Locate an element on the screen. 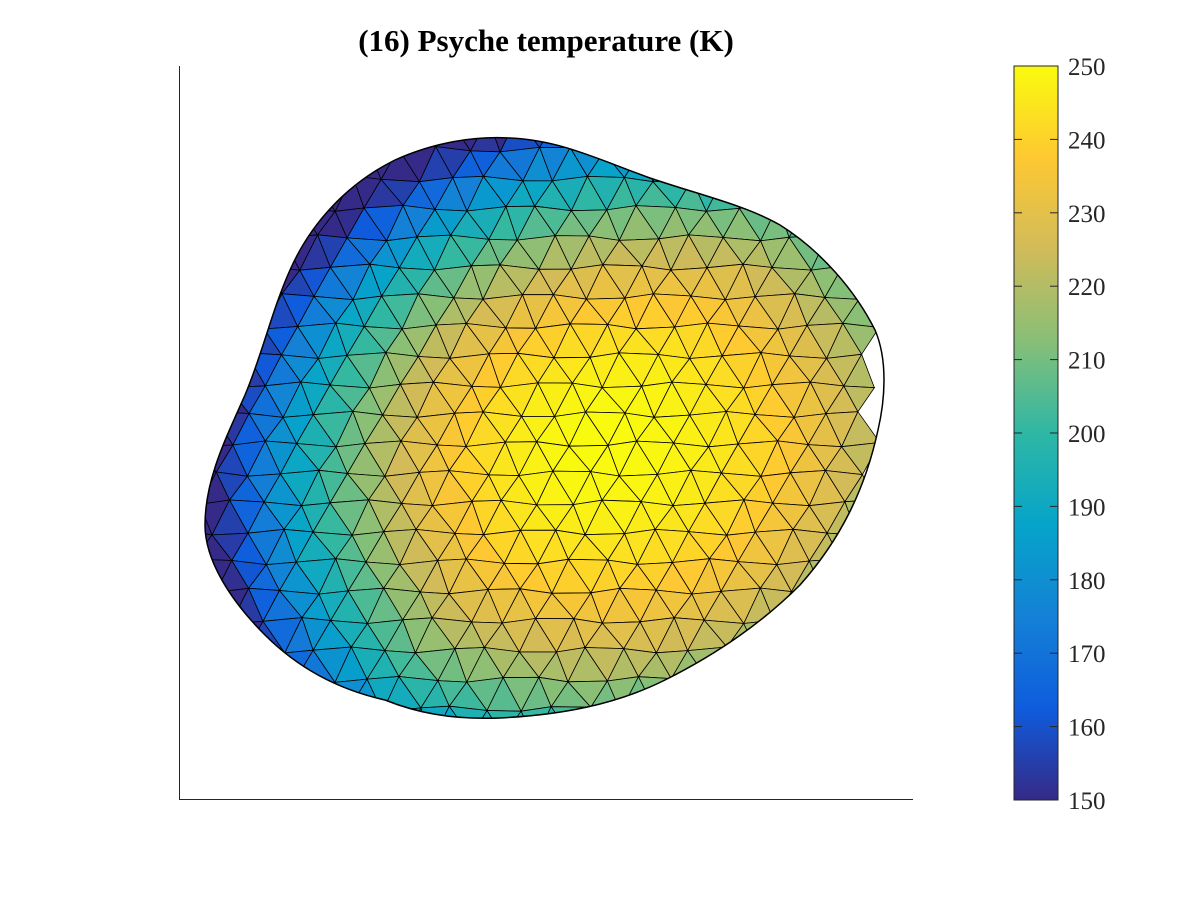 The height and width of the screenshot is (900, 1200). colorbar-ticks: 150 160 170 180 190 200 210 220 230 240 250 is located at coordinates (1060, 434).